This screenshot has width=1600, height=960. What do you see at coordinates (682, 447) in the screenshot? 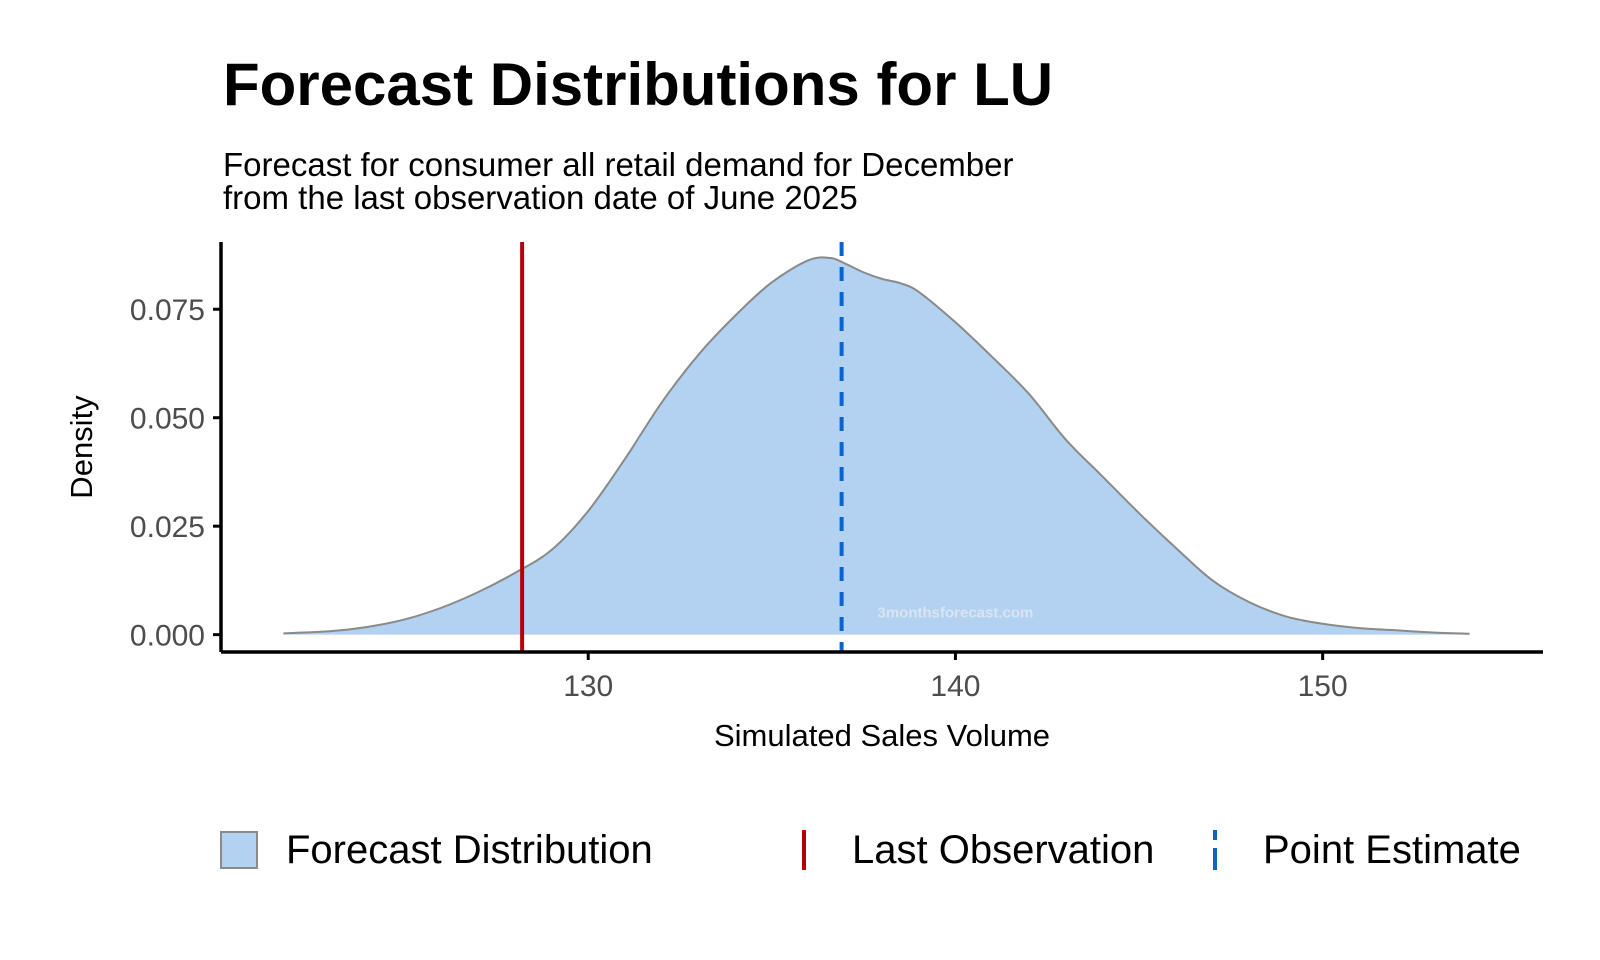
I see `reference-lines` at bounding box center [682, 447].